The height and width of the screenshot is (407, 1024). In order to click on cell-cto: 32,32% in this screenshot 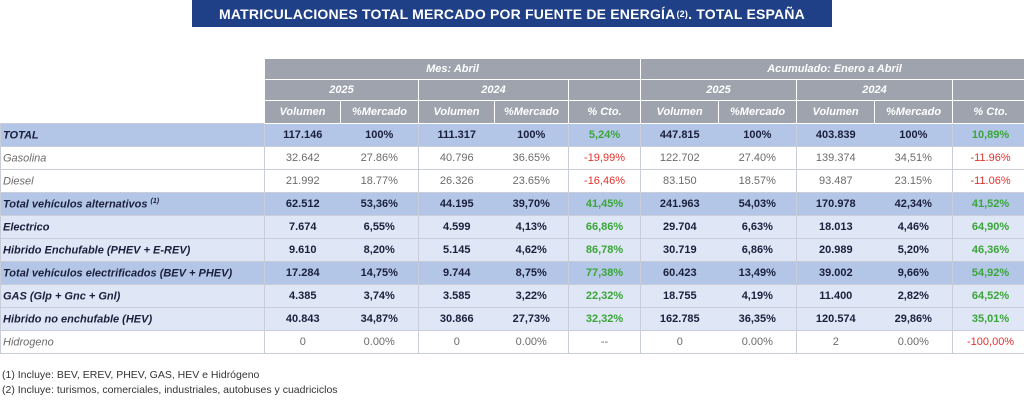, I will do `click(604, 319)`.